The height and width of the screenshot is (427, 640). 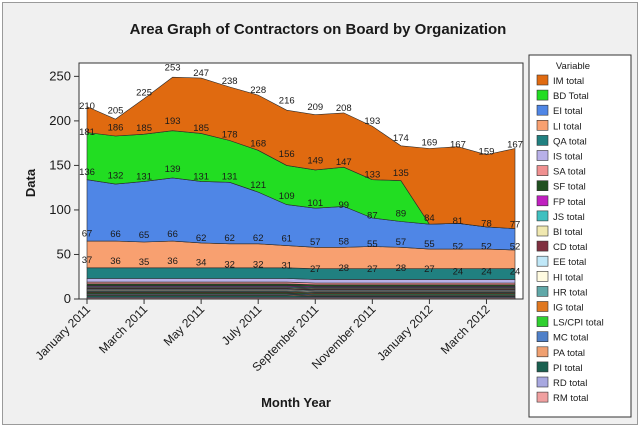 I want to click on data-label: 225, so click(x=144, y=93).